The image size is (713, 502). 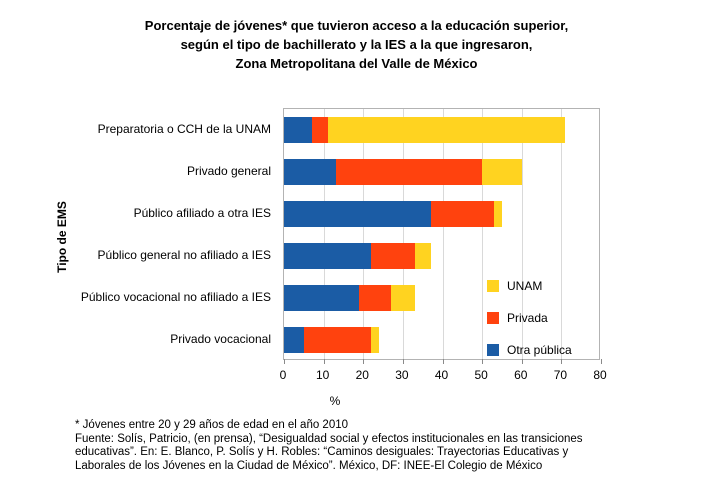 What do you see at coordinates (600, 375) in the screenshot?
I see `x-tick-label: 80` at bounding box center [600, 375].